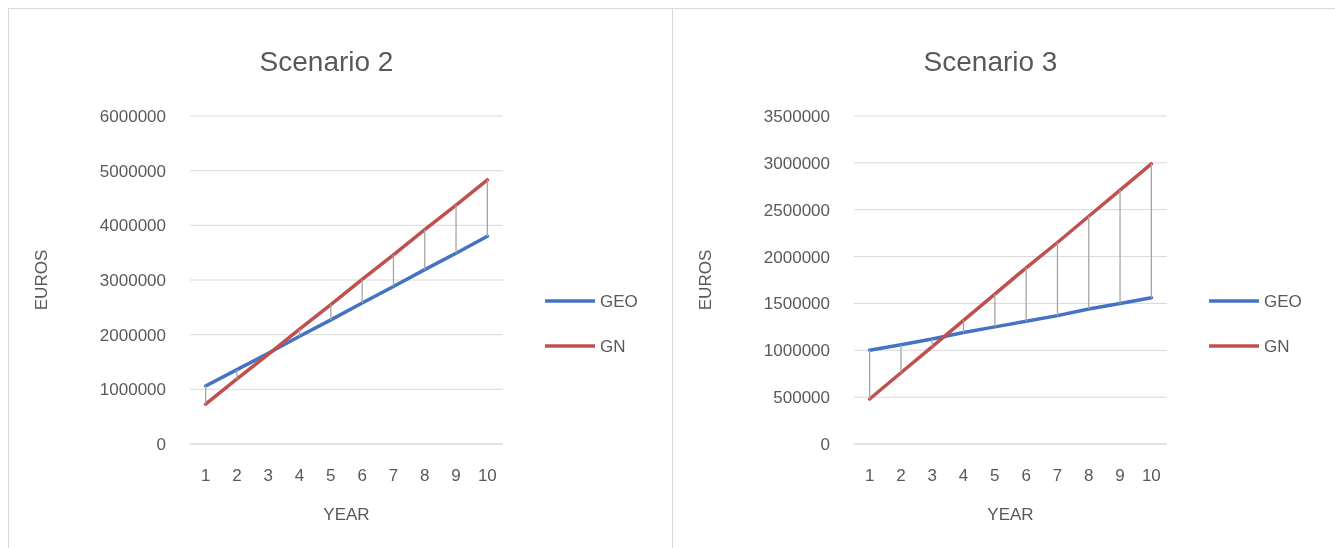 The image size is (1335, 548). I want to click on chart-title: Scenario 2, so click(326, 61).